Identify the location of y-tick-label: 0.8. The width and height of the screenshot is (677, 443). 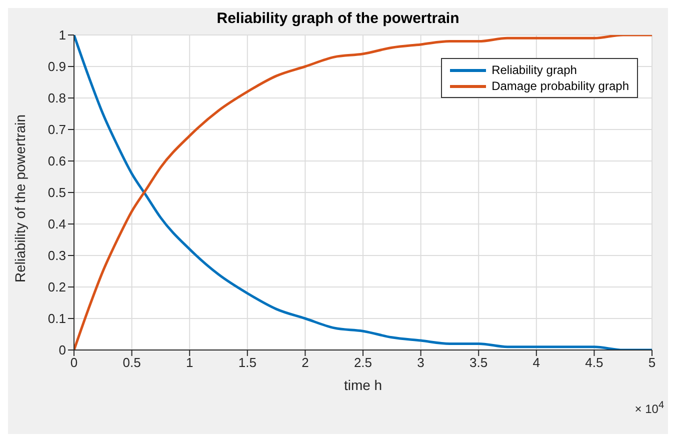
(57, 98).